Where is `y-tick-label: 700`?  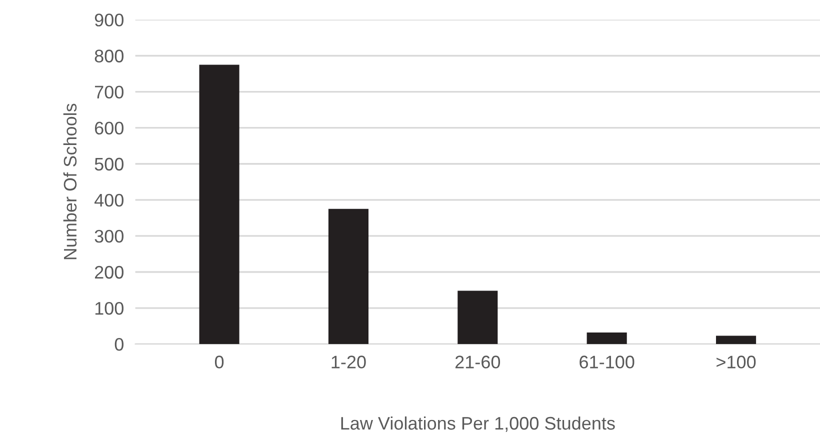
y-tick-label: 700 is located at coordinates (109, 92).